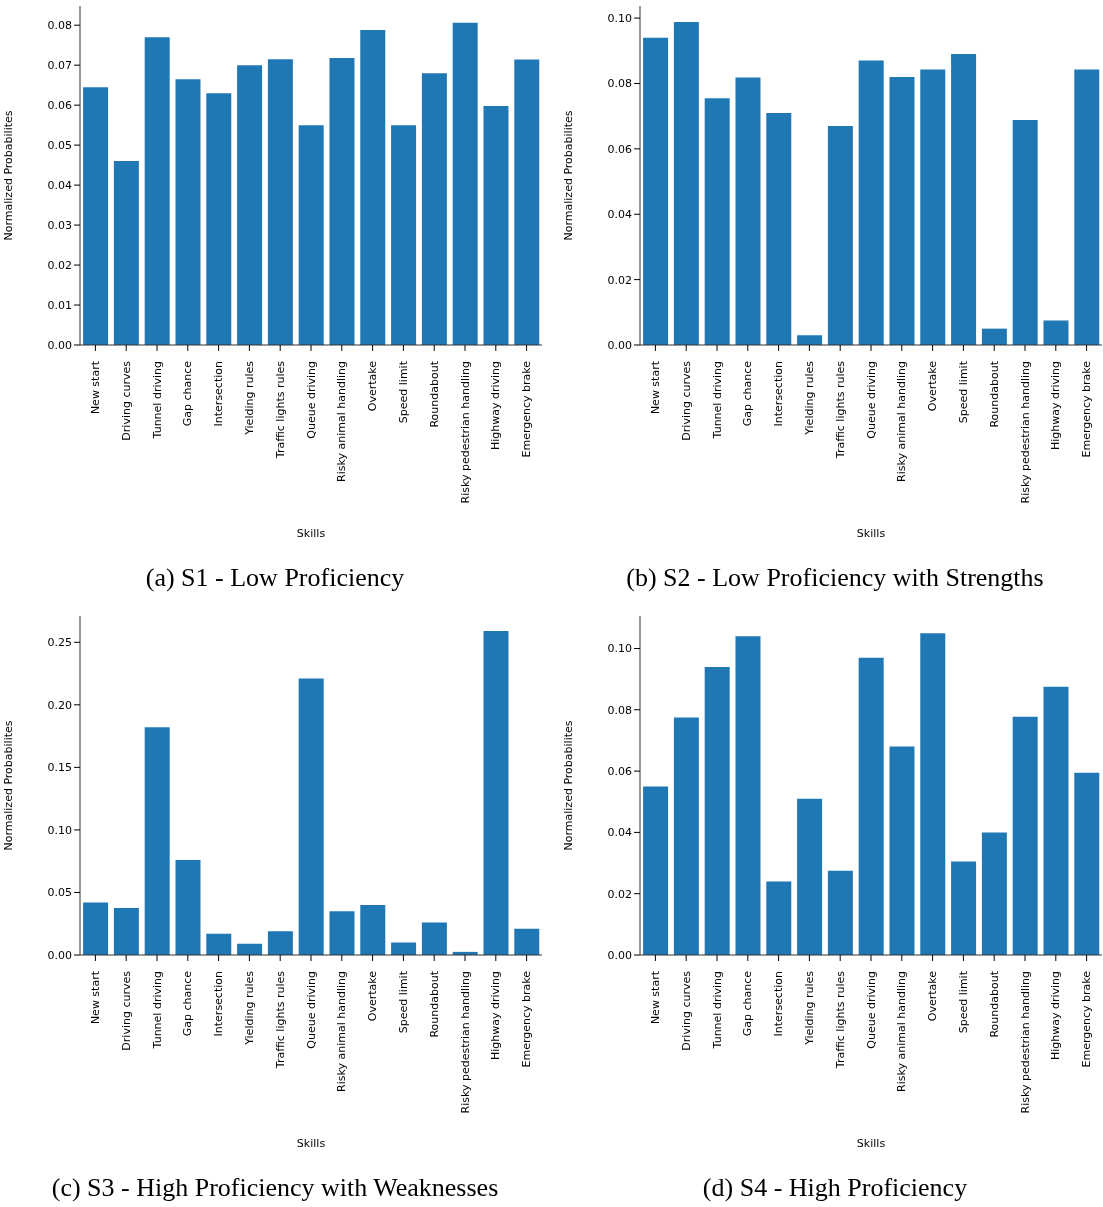  What do you see at coordinates (619, 771) in the screenshot?
I see `y-tick-label: 0.06` at bounding box center [619, 771].